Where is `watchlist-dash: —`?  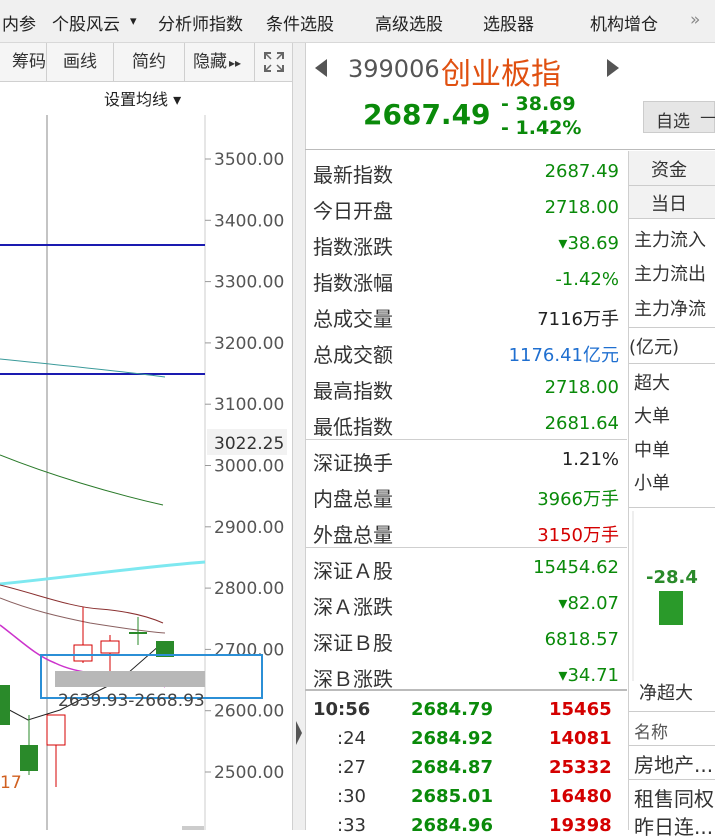
watchlist-dash: — is located at coordinates (707, 117).